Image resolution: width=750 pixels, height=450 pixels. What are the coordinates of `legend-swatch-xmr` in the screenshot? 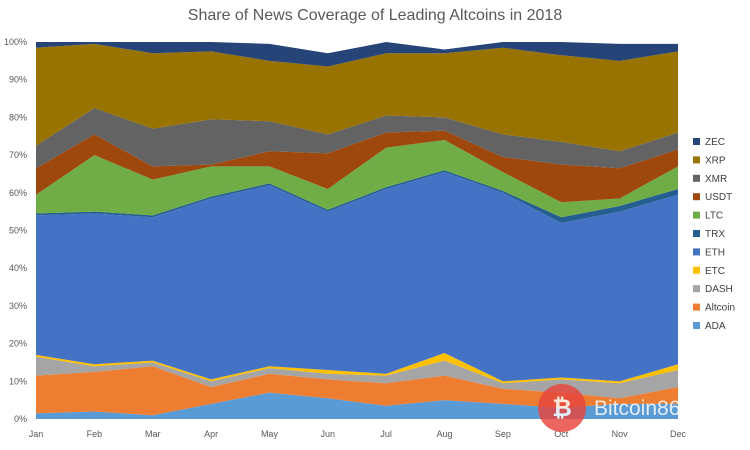 It's located at (696, 178).